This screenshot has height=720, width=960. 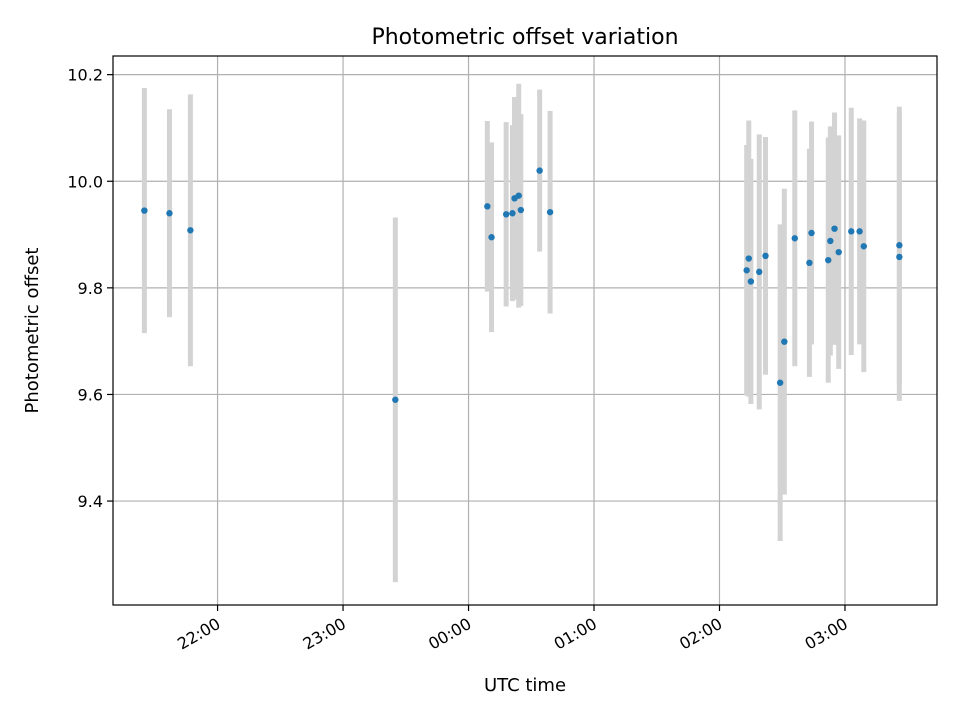 What do you see at coordinates (32, 331) in the screenshot?
I see `y-axis-title: Photometric offset` at bounding box center [32, 331].